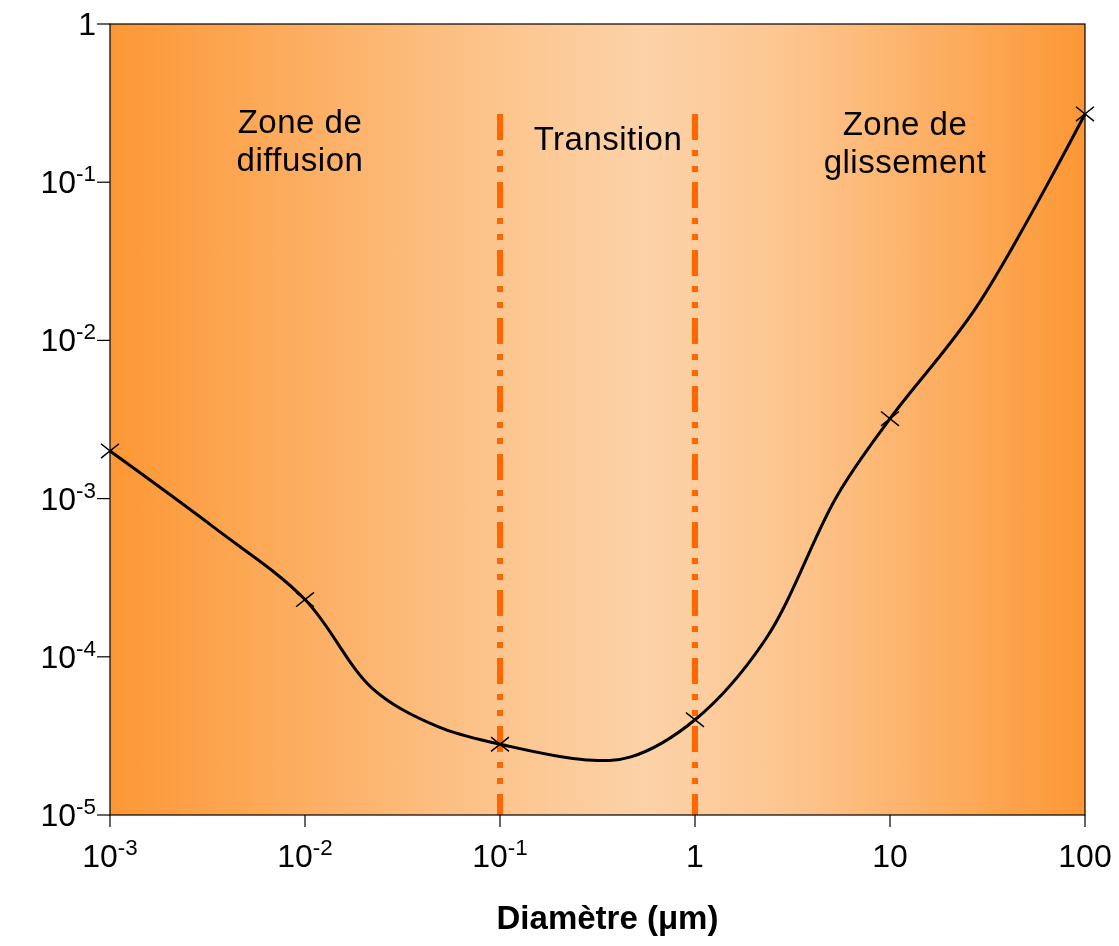 The image size is (1119, 946). What do you see at coordinates (305, 854) in the screenshot?
I see `x-tick-label: 10$^{-2}$` at bounding box center [305, 854].